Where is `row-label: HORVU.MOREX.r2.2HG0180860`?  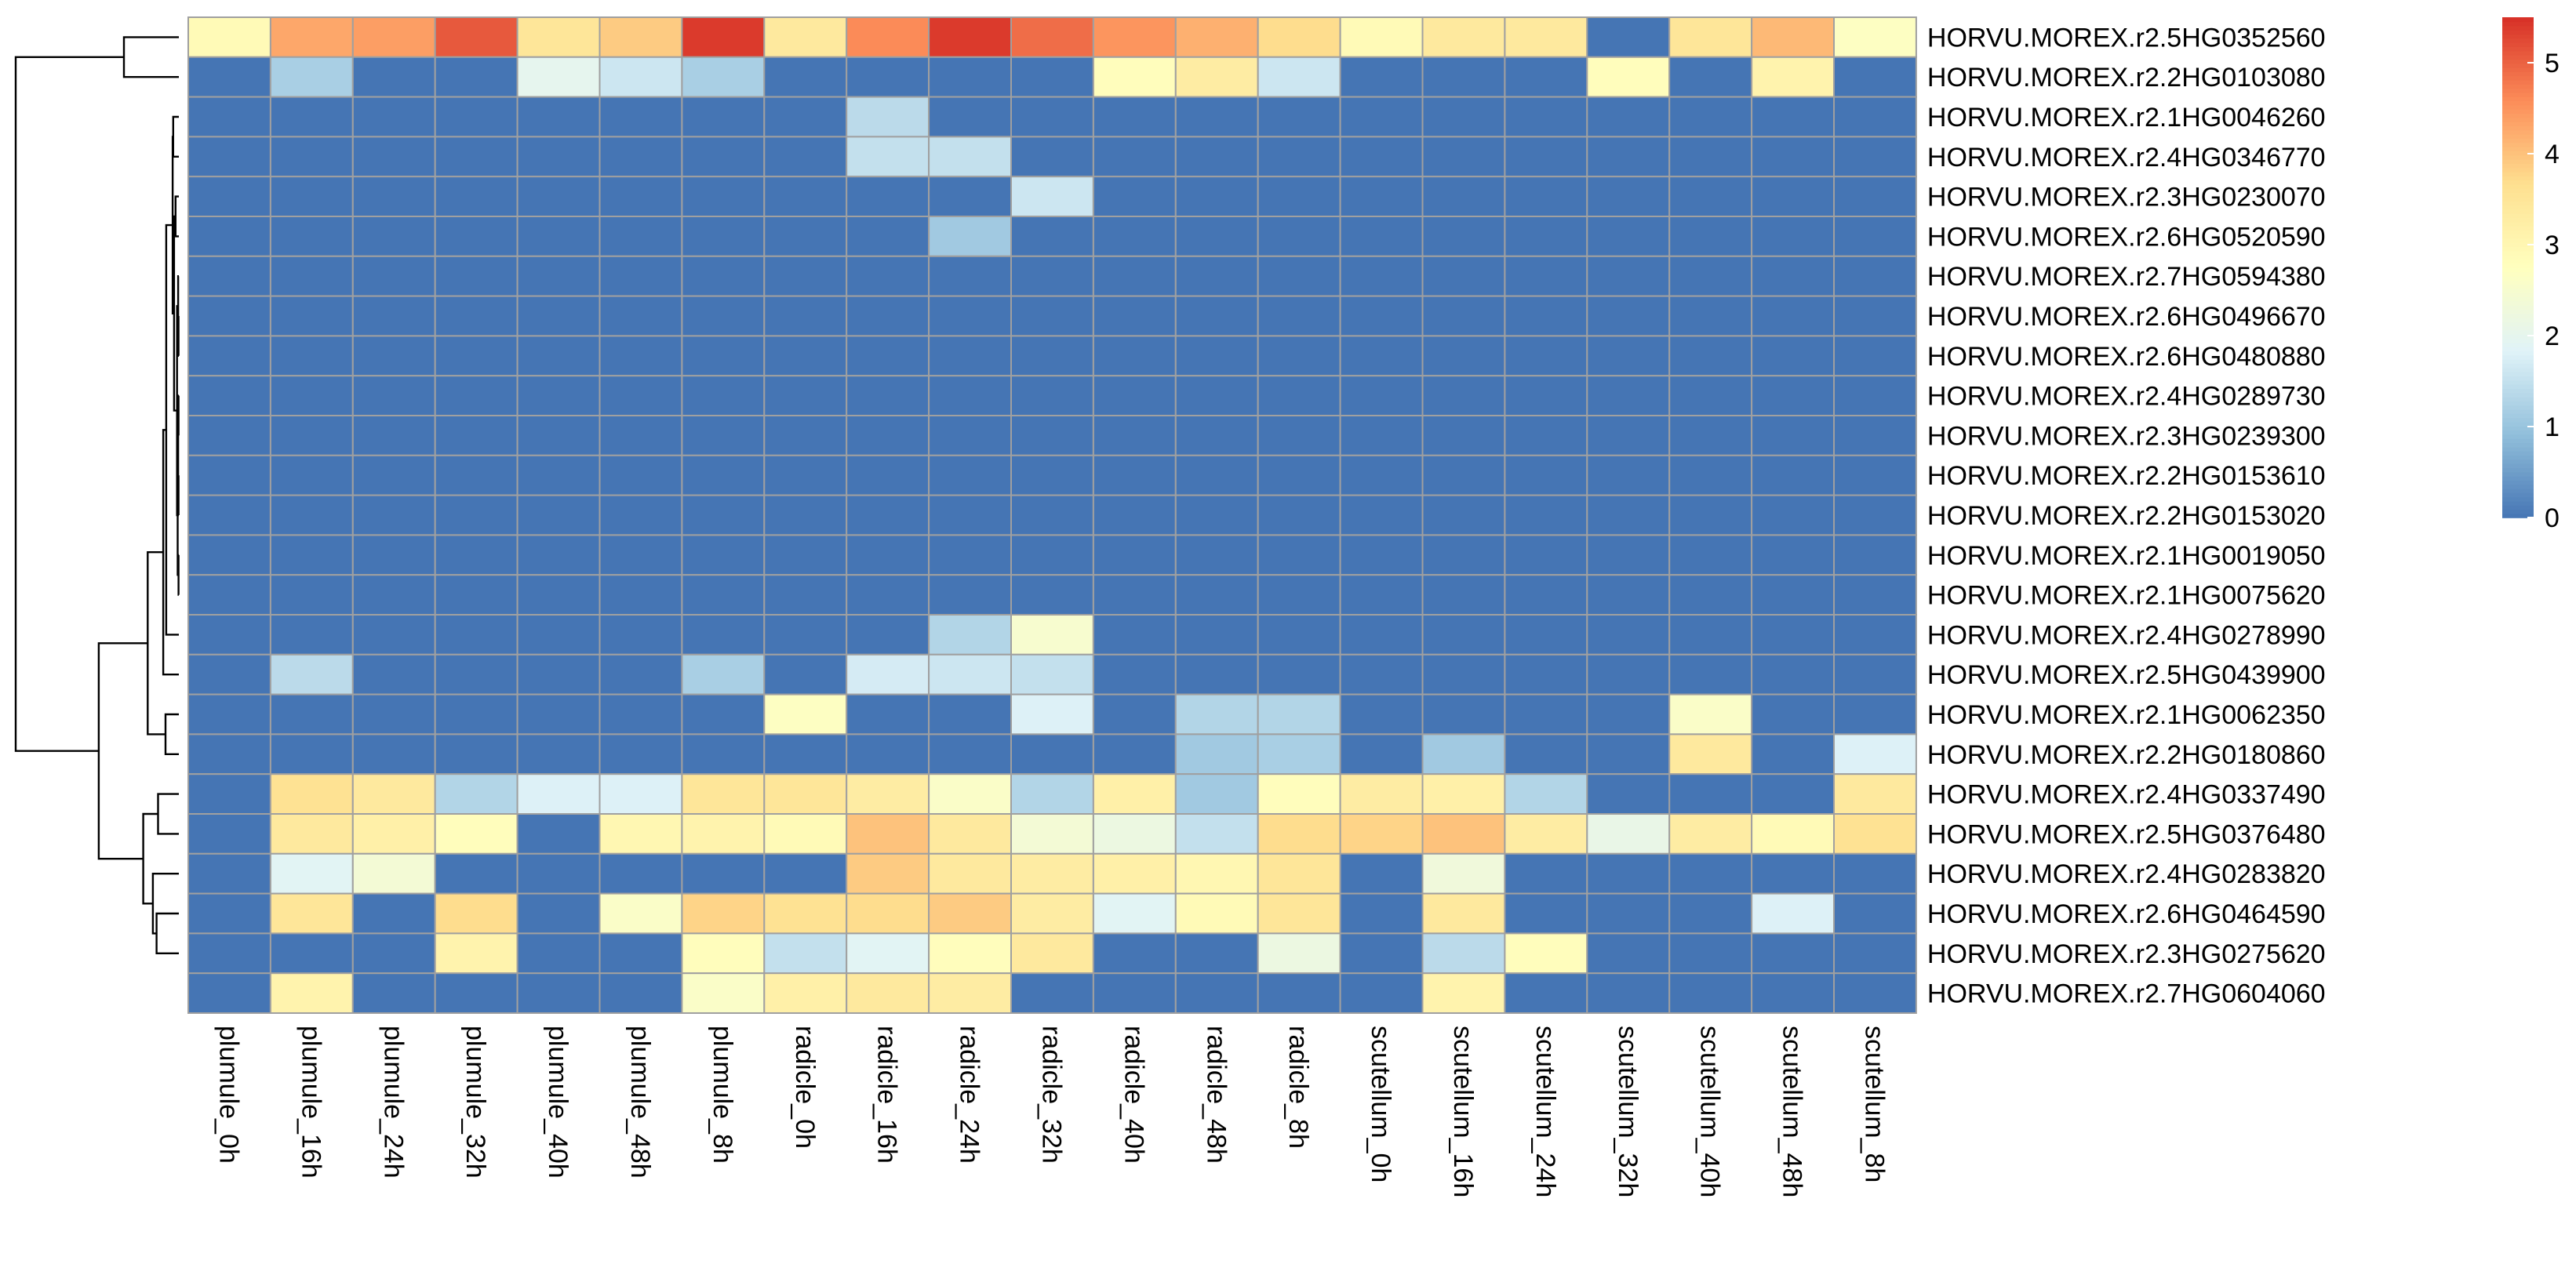 row-label: HORVU.MOREX.r2.2HG0180860 is located at coordinates (2126, 755).